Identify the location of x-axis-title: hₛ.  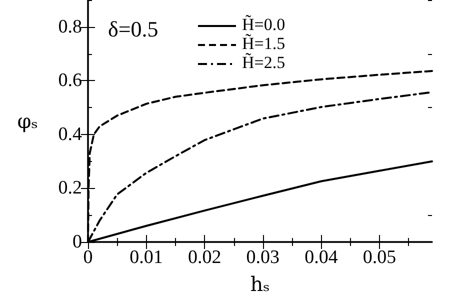
(260, 284).